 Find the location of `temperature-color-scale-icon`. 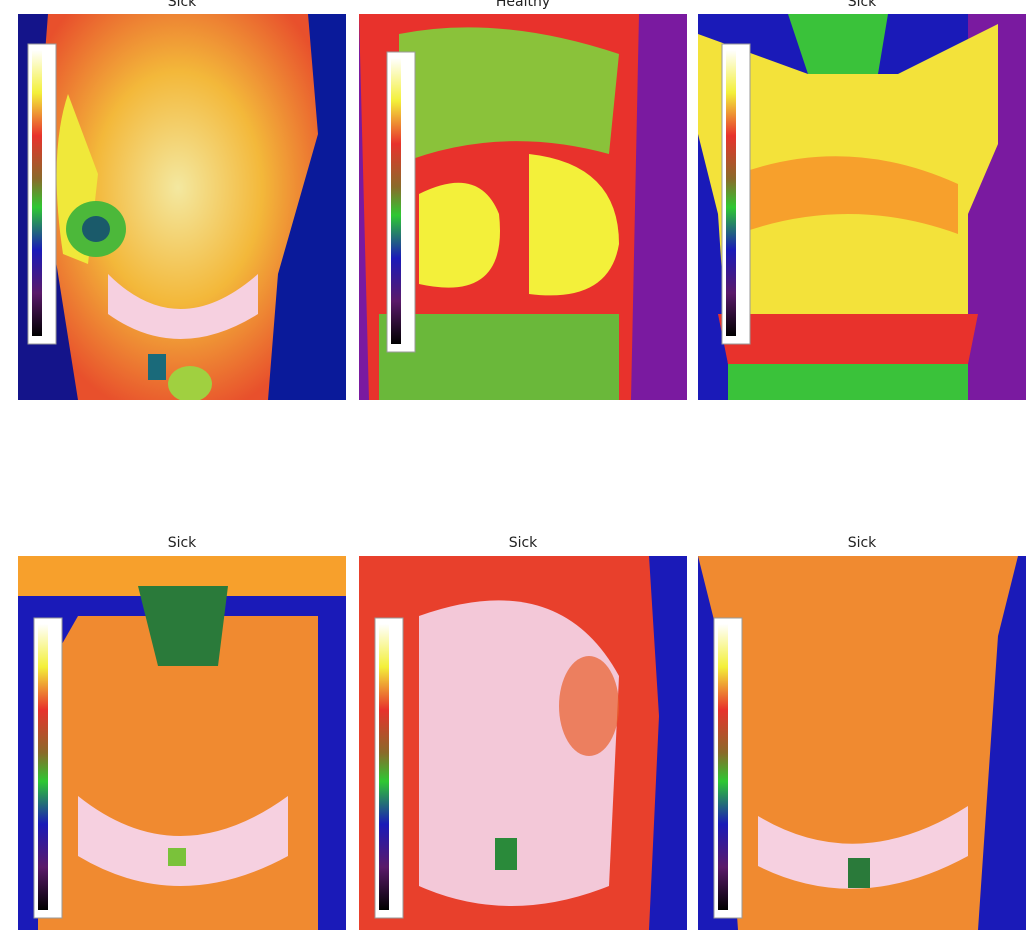

temperature-color-scale-icon is located at coordinates (37, 193).